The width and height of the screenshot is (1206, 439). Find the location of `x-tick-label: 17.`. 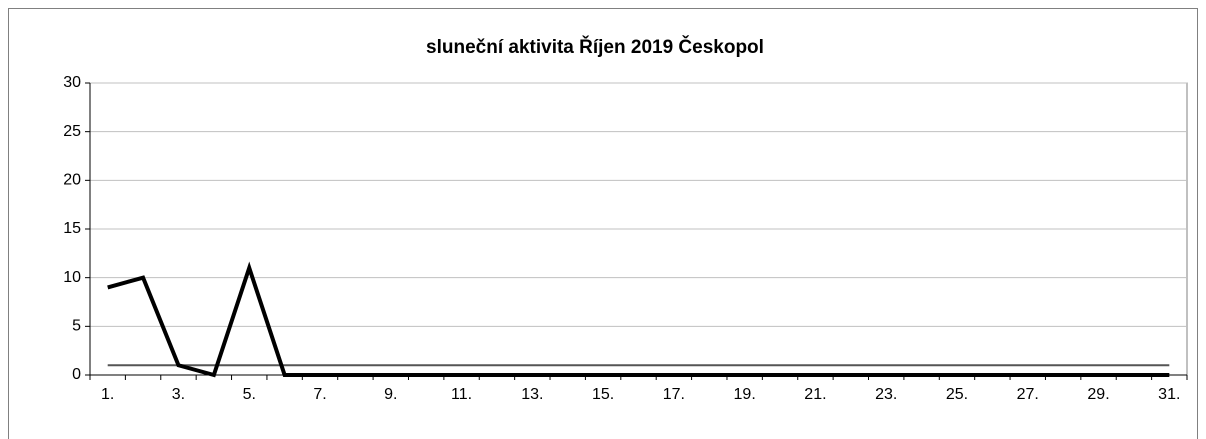

x-tick-label: 17. is located at coordinates (674, 394).